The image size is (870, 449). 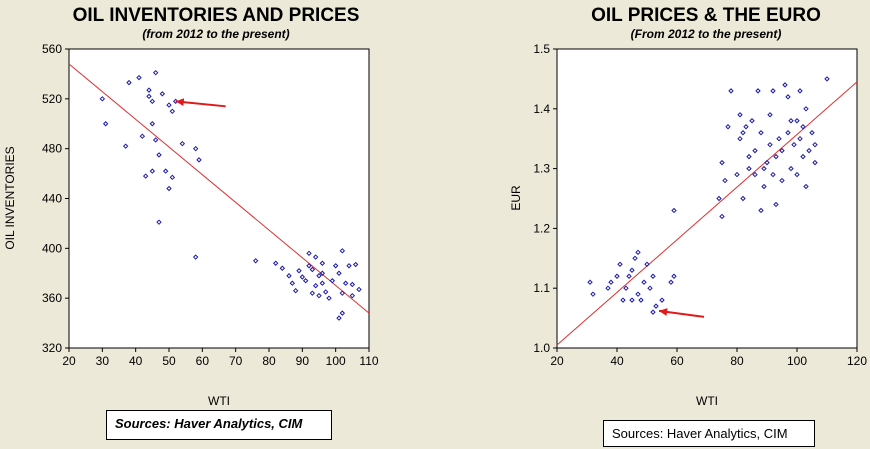 What do you see at coordinates (797, 361) in the screenshot?
I see `right-x-tick-label: 100` at bounding box center [797, 361].